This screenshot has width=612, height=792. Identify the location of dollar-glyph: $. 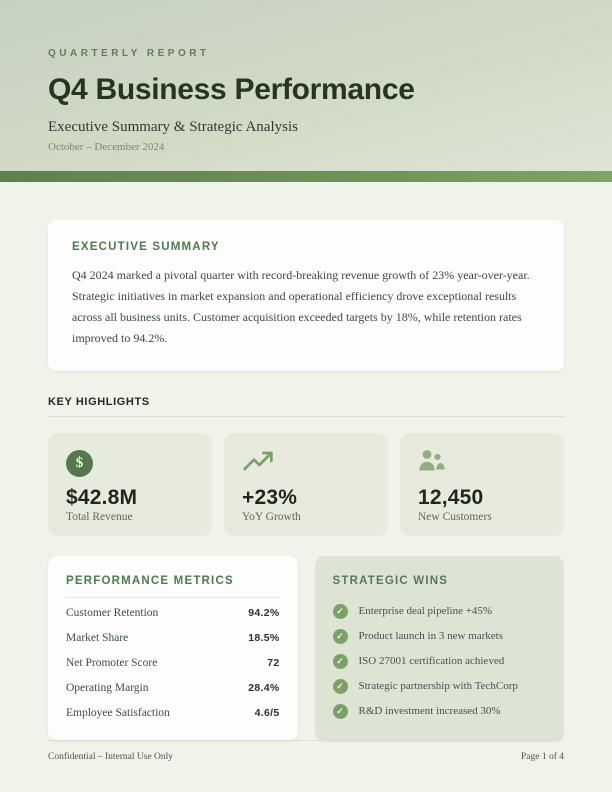
(79, 462).